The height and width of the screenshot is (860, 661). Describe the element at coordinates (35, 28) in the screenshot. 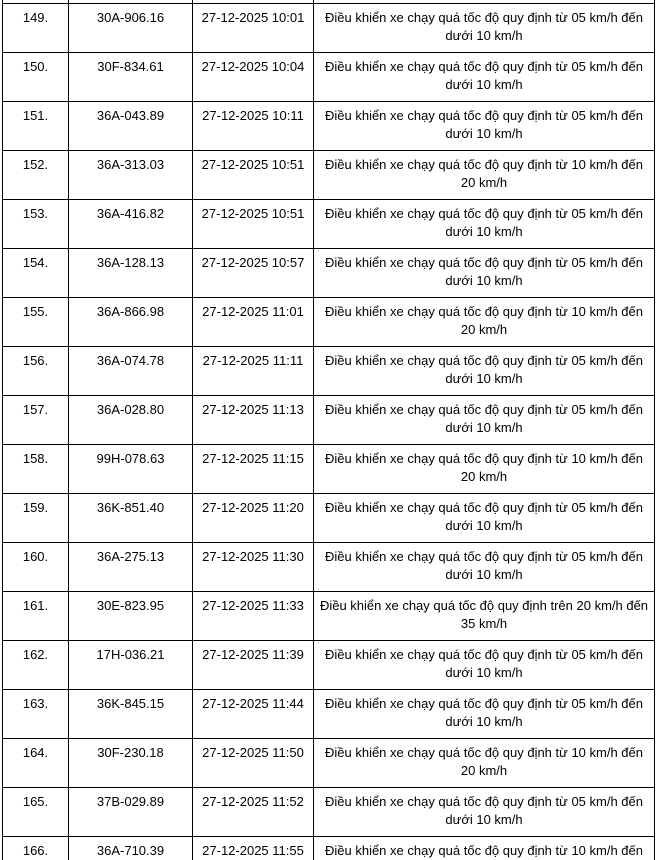

I see `row-number-cell: 149.` at that location.